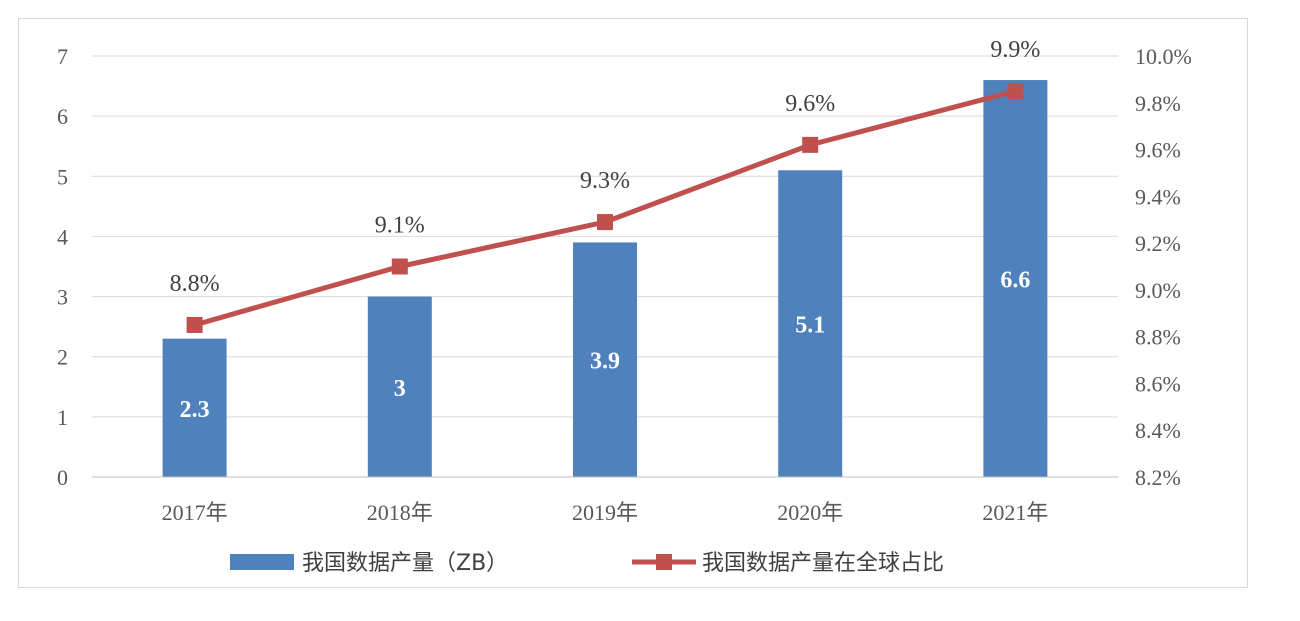  What do you see at coordinates (587, 563) in the screenshot?
I see `legend: 我国数据产量（ZB） 我国数据产量在全球占比` at bounding box center [587, 563].